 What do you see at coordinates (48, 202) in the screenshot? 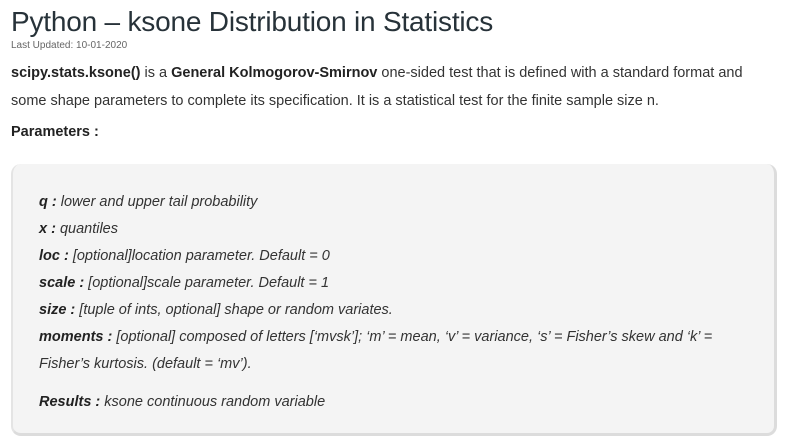
I see `param-name: q :` at bounding box center [48, 202].